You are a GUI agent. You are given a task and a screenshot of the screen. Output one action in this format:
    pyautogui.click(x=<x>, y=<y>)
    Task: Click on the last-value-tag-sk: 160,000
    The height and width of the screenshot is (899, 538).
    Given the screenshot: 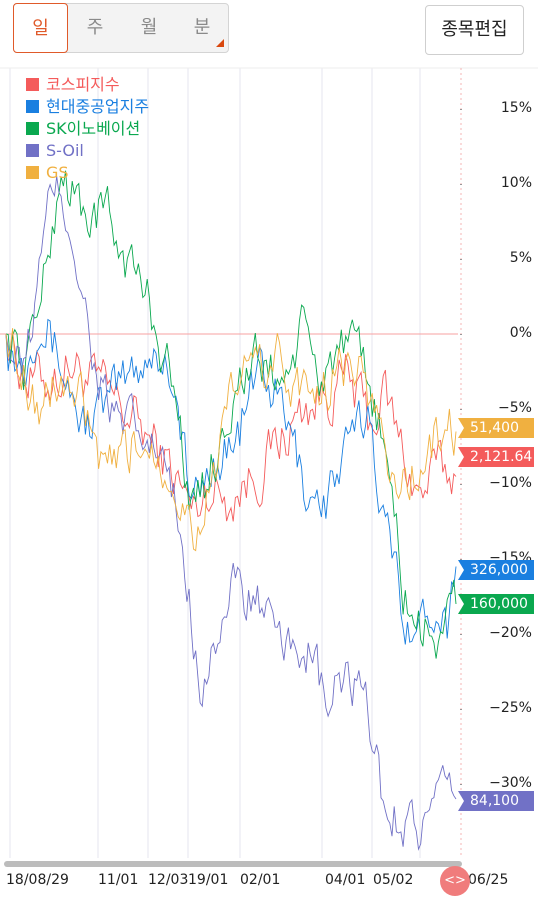 What is the action you would take?
    pyautogui.click(x=496, y=604)
    